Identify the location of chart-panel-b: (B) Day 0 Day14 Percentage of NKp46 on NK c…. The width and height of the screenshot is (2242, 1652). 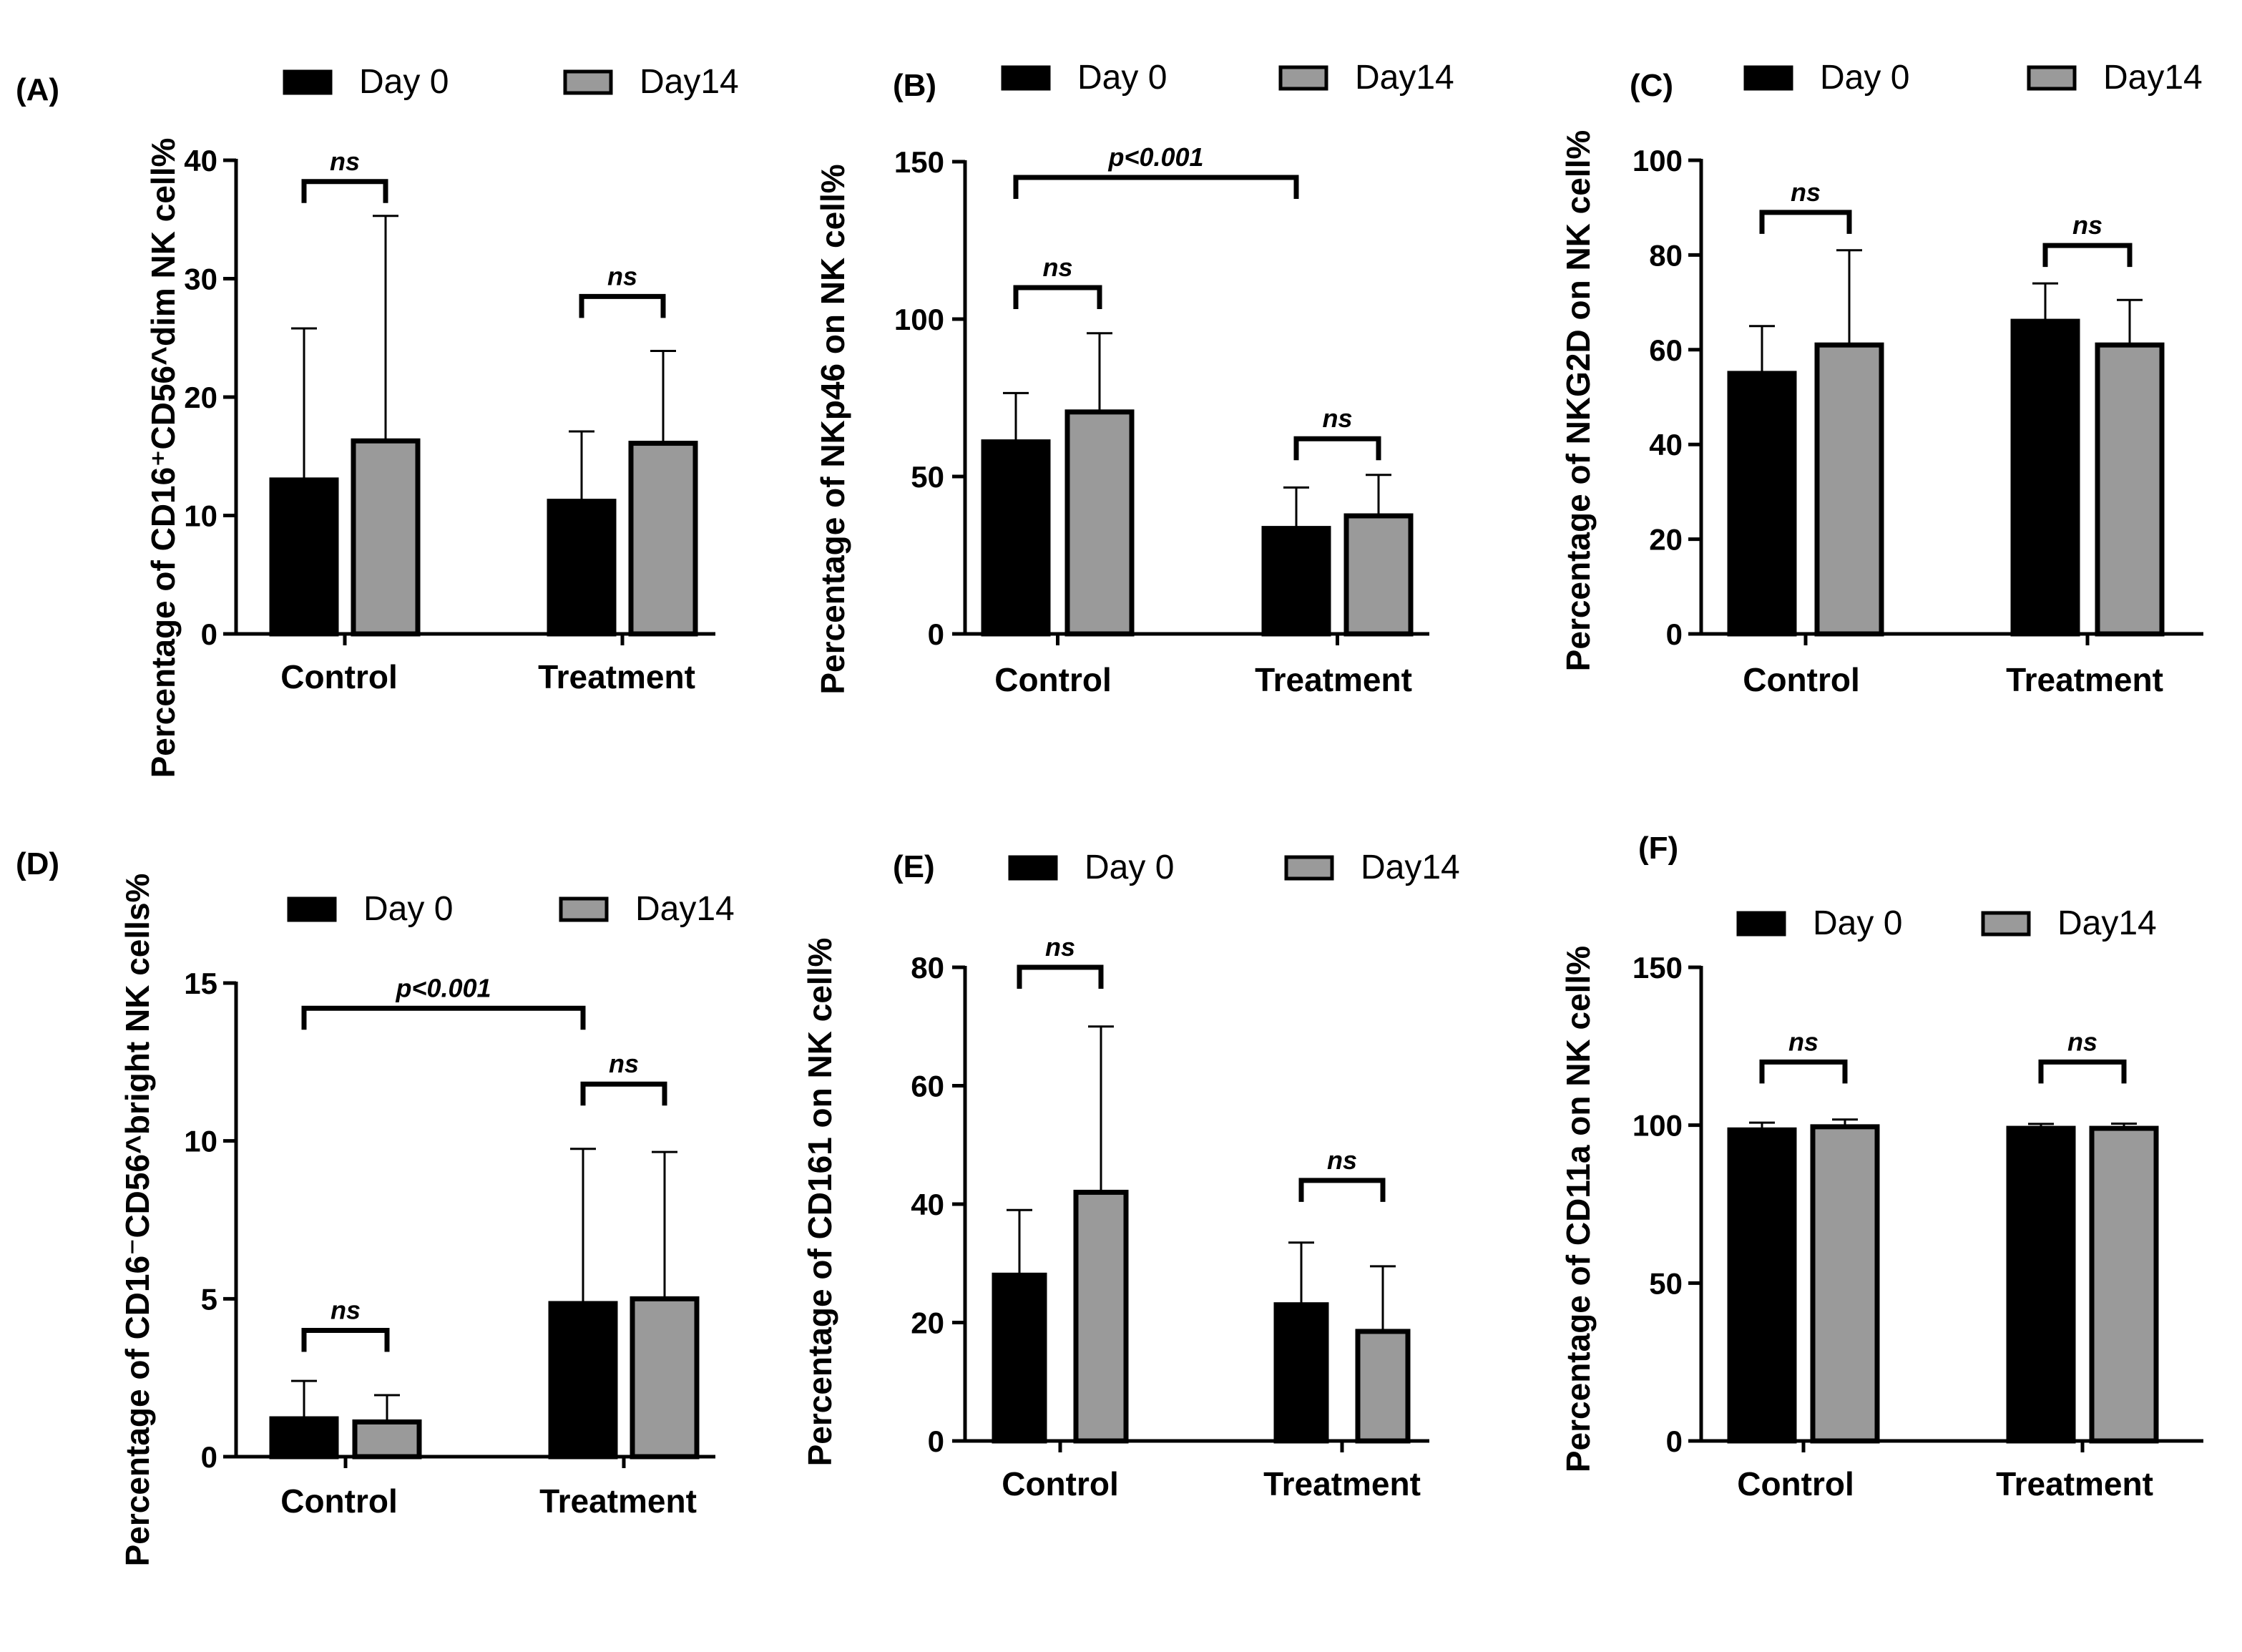
(1134, 378).